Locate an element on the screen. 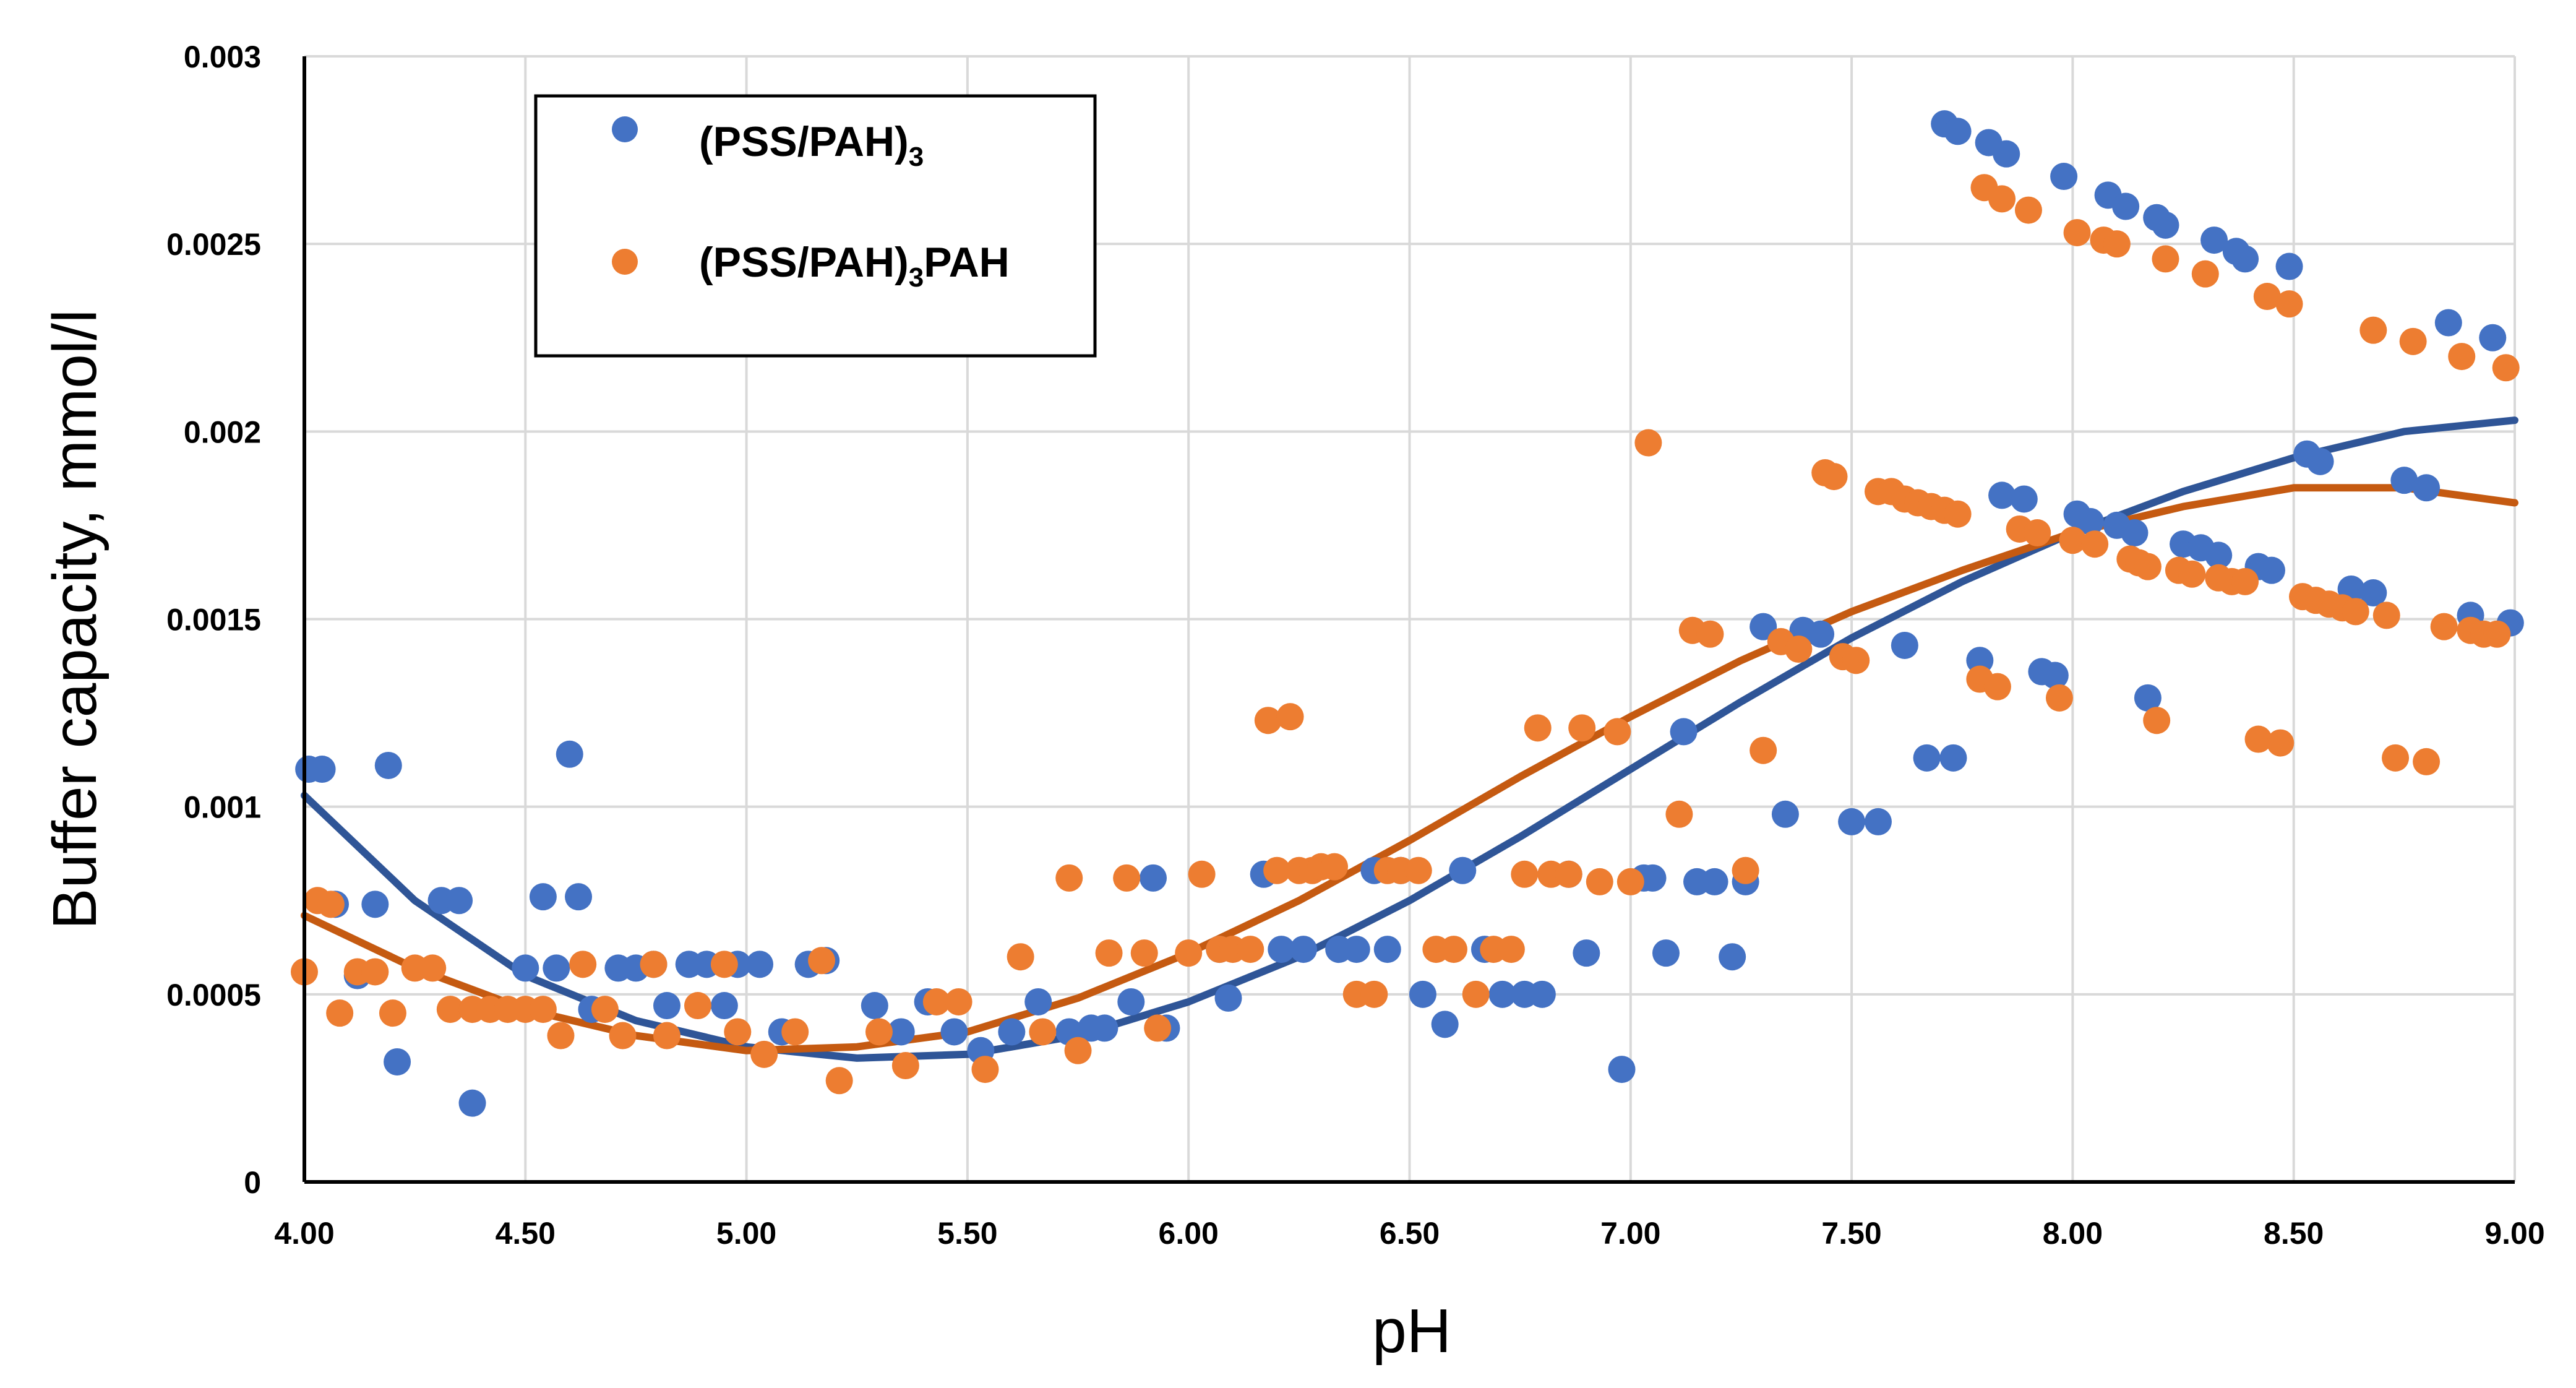 The image size is (2576, 1388). x-tick-label: 9.00 is located at coordinates (2514, 1233).